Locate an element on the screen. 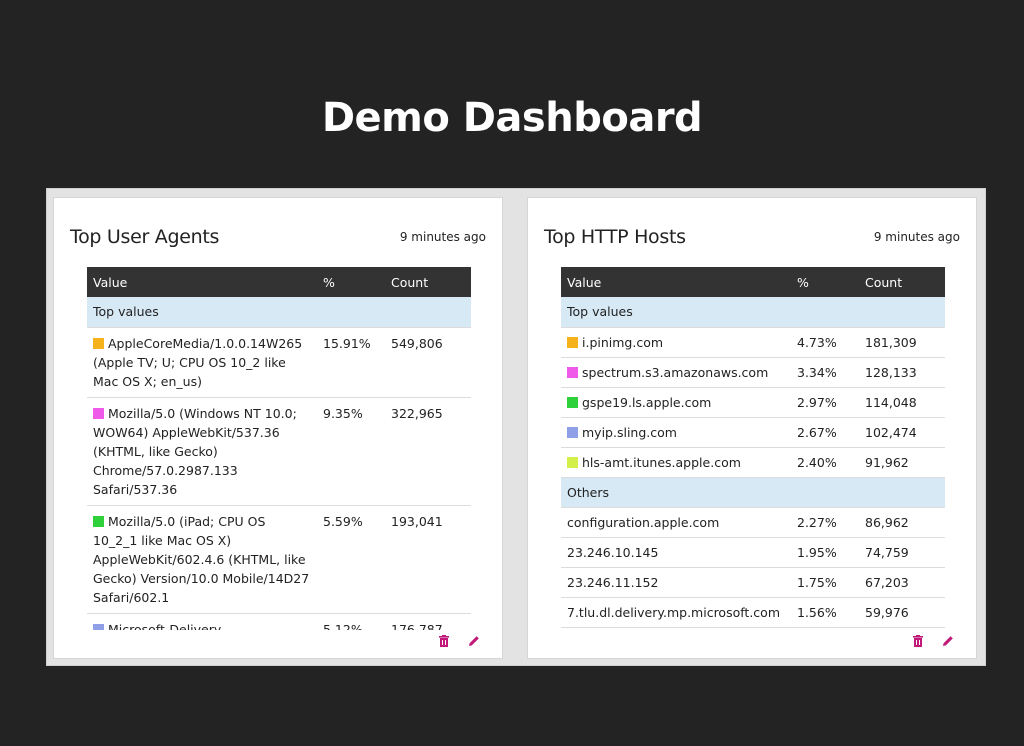  value-text: 23.246.10.145 is located at coordinates (613, 552).